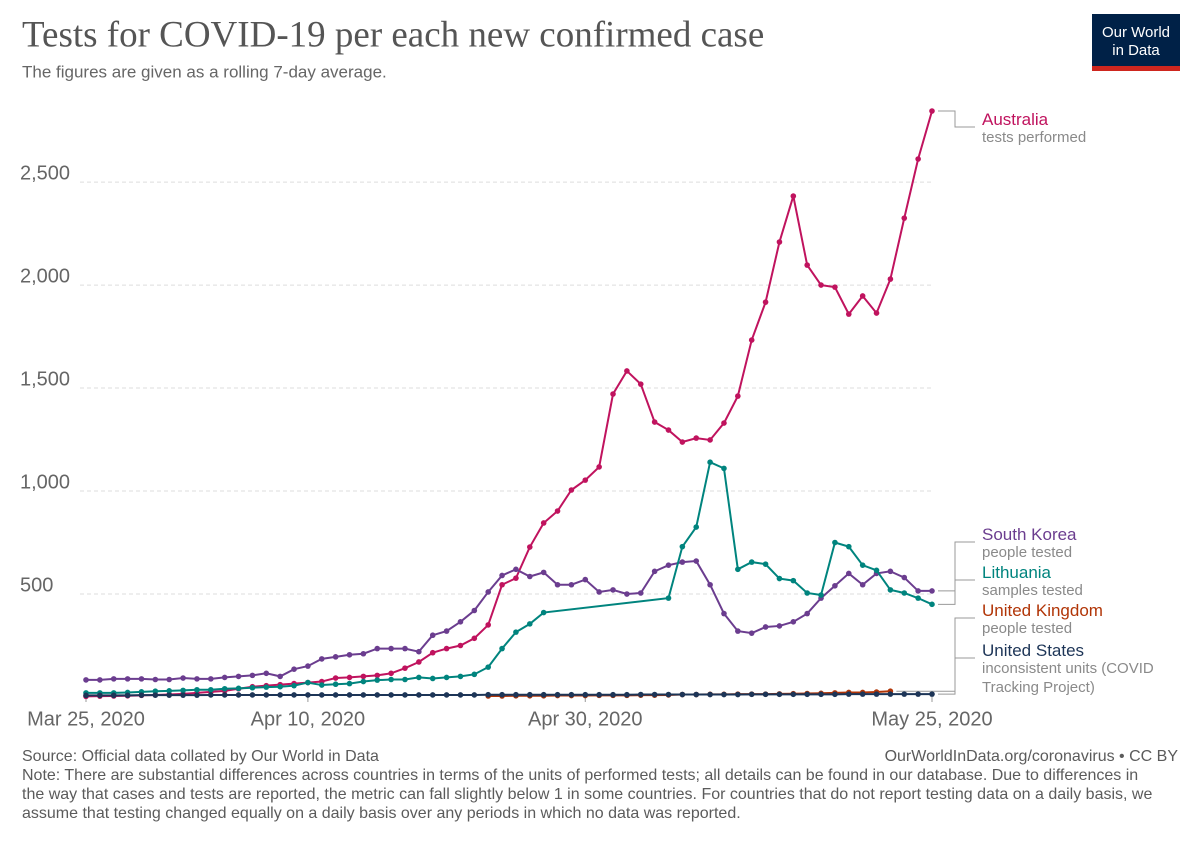 This screenshot has width=1200, height=847. What do you see at coordinates (1136, 50) in the screenshot?
I see `logo-text: in Data` at bounding box center [1136, 50].